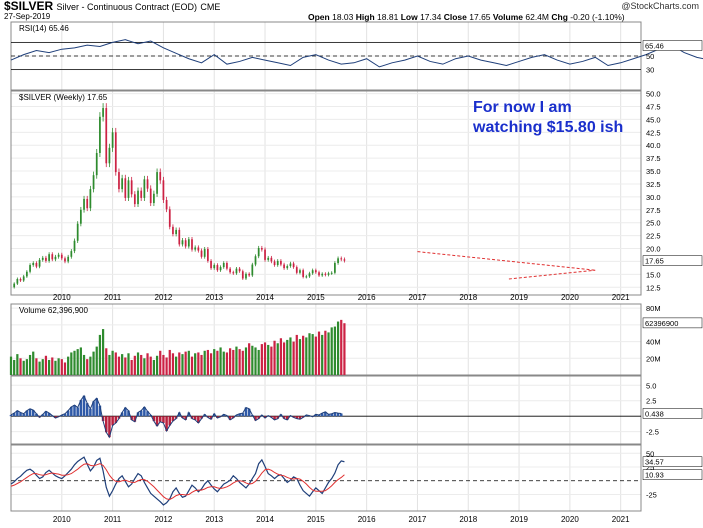  Describe the element at coordinates (672, 323) in the screenshot. I see `volume-value-tag` at that location.